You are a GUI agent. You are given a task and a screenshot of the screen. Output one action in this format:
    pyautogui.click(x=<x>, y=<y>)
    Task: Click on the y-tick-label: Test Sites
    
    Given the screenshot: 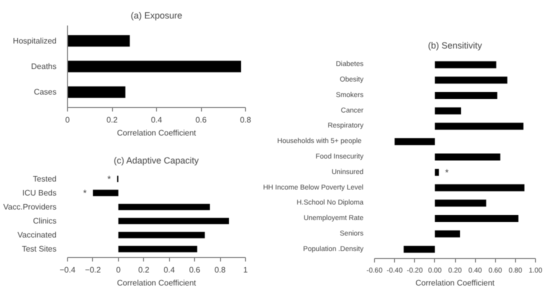 What is the action you would take?
    pyautogui.click(x=39, y=249)
    